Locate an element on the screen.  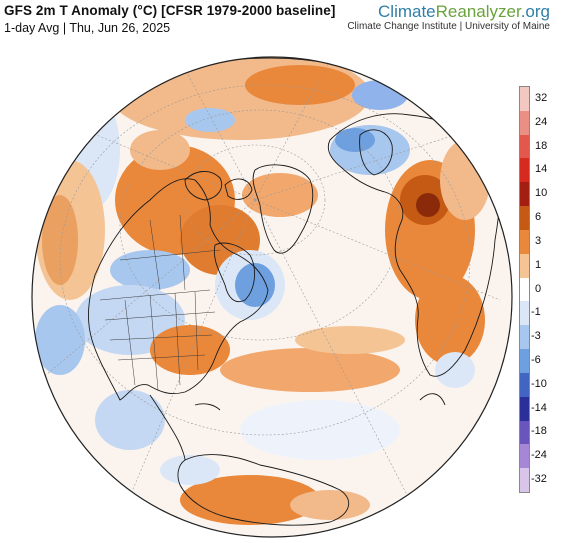
brand-logo-text: ClimateReanalyzer.org is located at coordinates (464, 11).